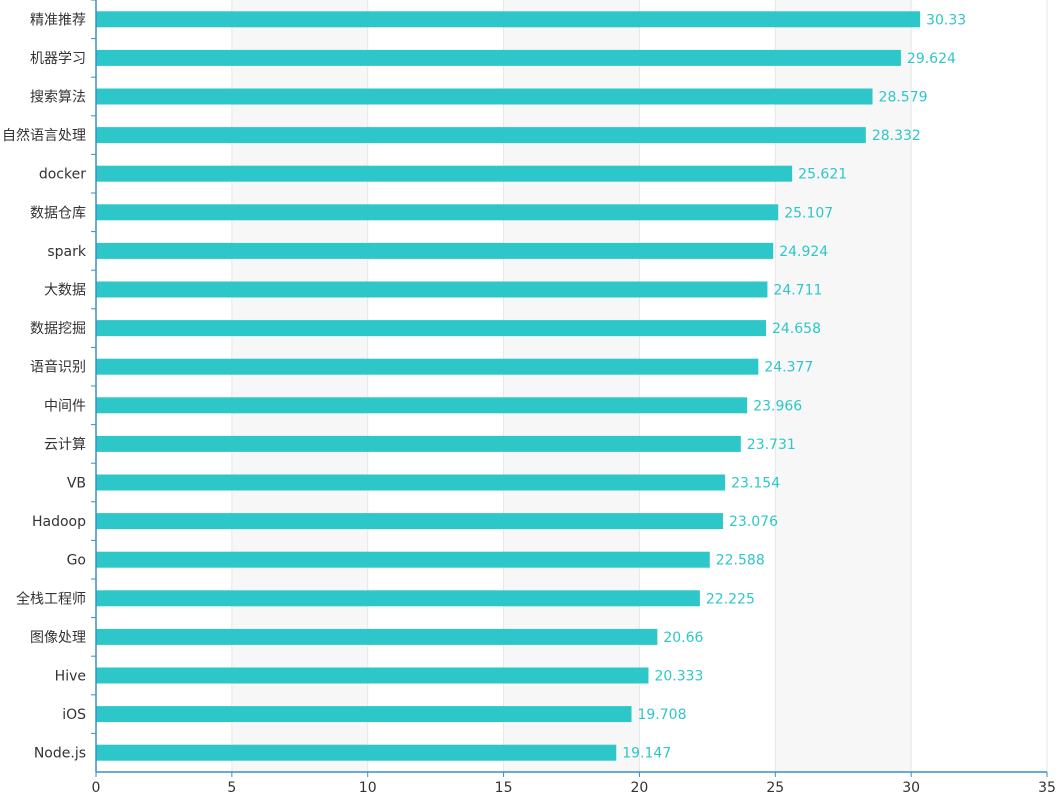  What do you see at coordinates (771, 445) in the screenshot?
I see `data-label: 23.731` at bounding box center [771, 445].